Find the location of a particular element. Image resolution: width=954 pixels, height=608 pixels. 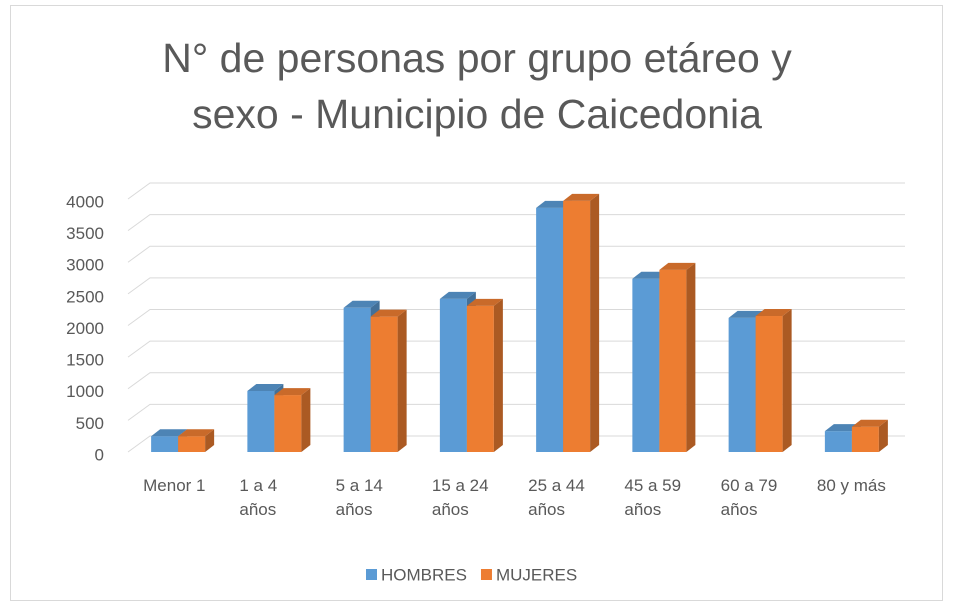

y-tick-label: 500 is located at coordinates (90, 423).